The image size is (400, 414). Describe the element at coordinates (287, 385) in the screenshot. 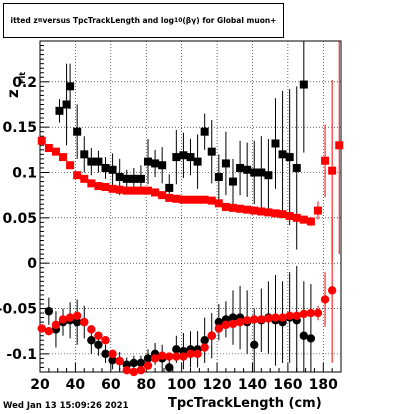

I see `x-tick-label: 160` at that location.